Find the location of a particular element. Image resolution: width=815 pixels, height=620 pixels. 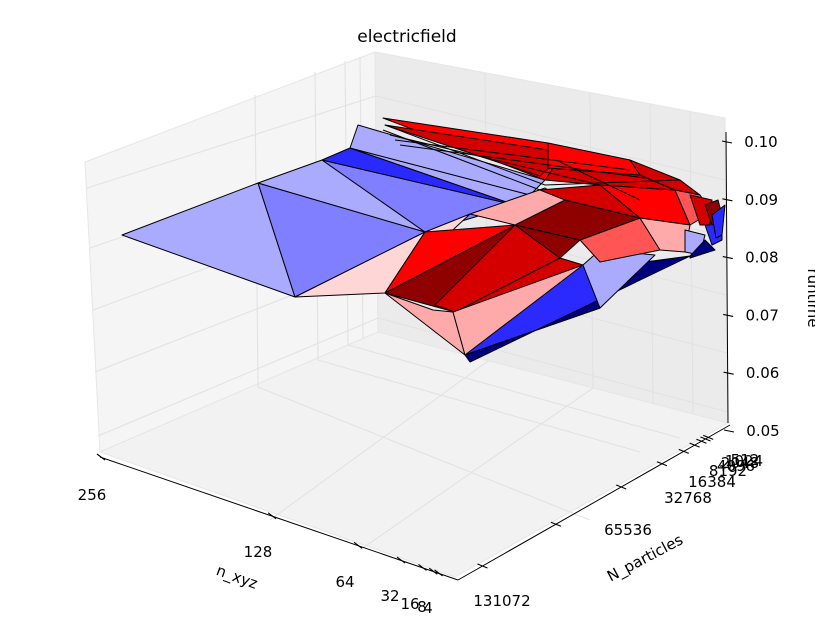

x-tick-label: 8 is located at coordinates (422, 606).